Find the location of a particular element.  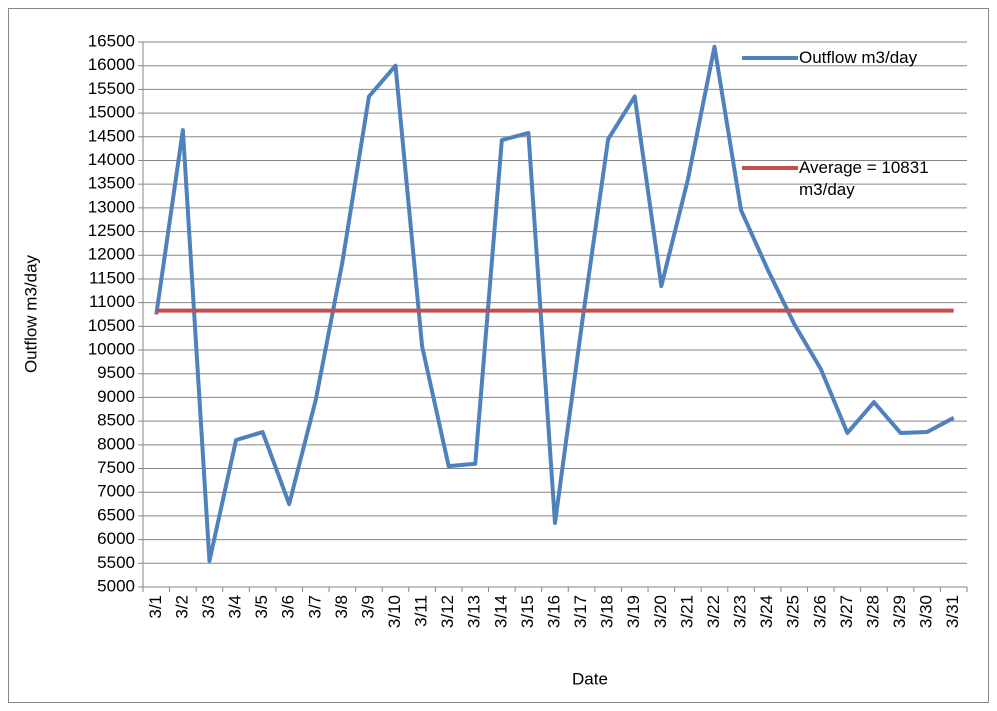

y-tick-label: 7500 is located at coordinates (116, 467).